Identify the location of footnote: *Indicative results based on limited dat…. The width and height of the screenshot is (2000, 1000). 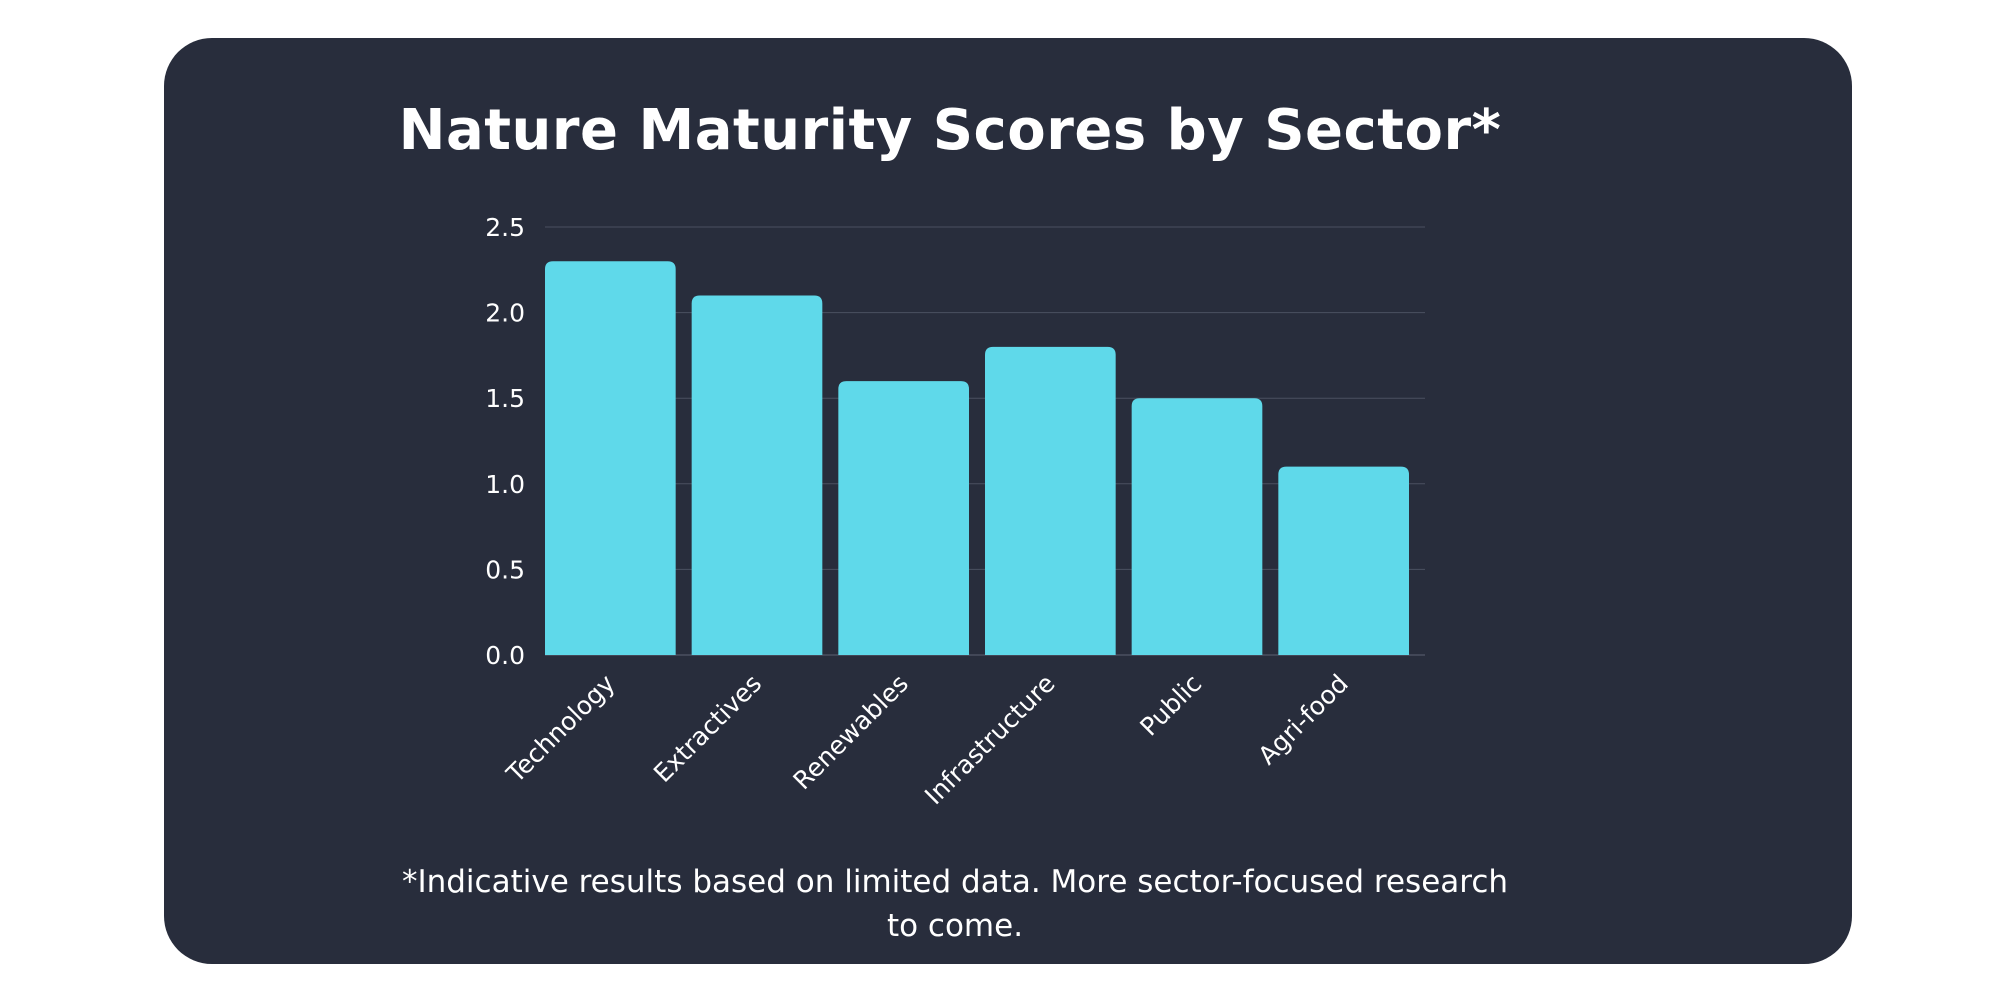
(955, 904).